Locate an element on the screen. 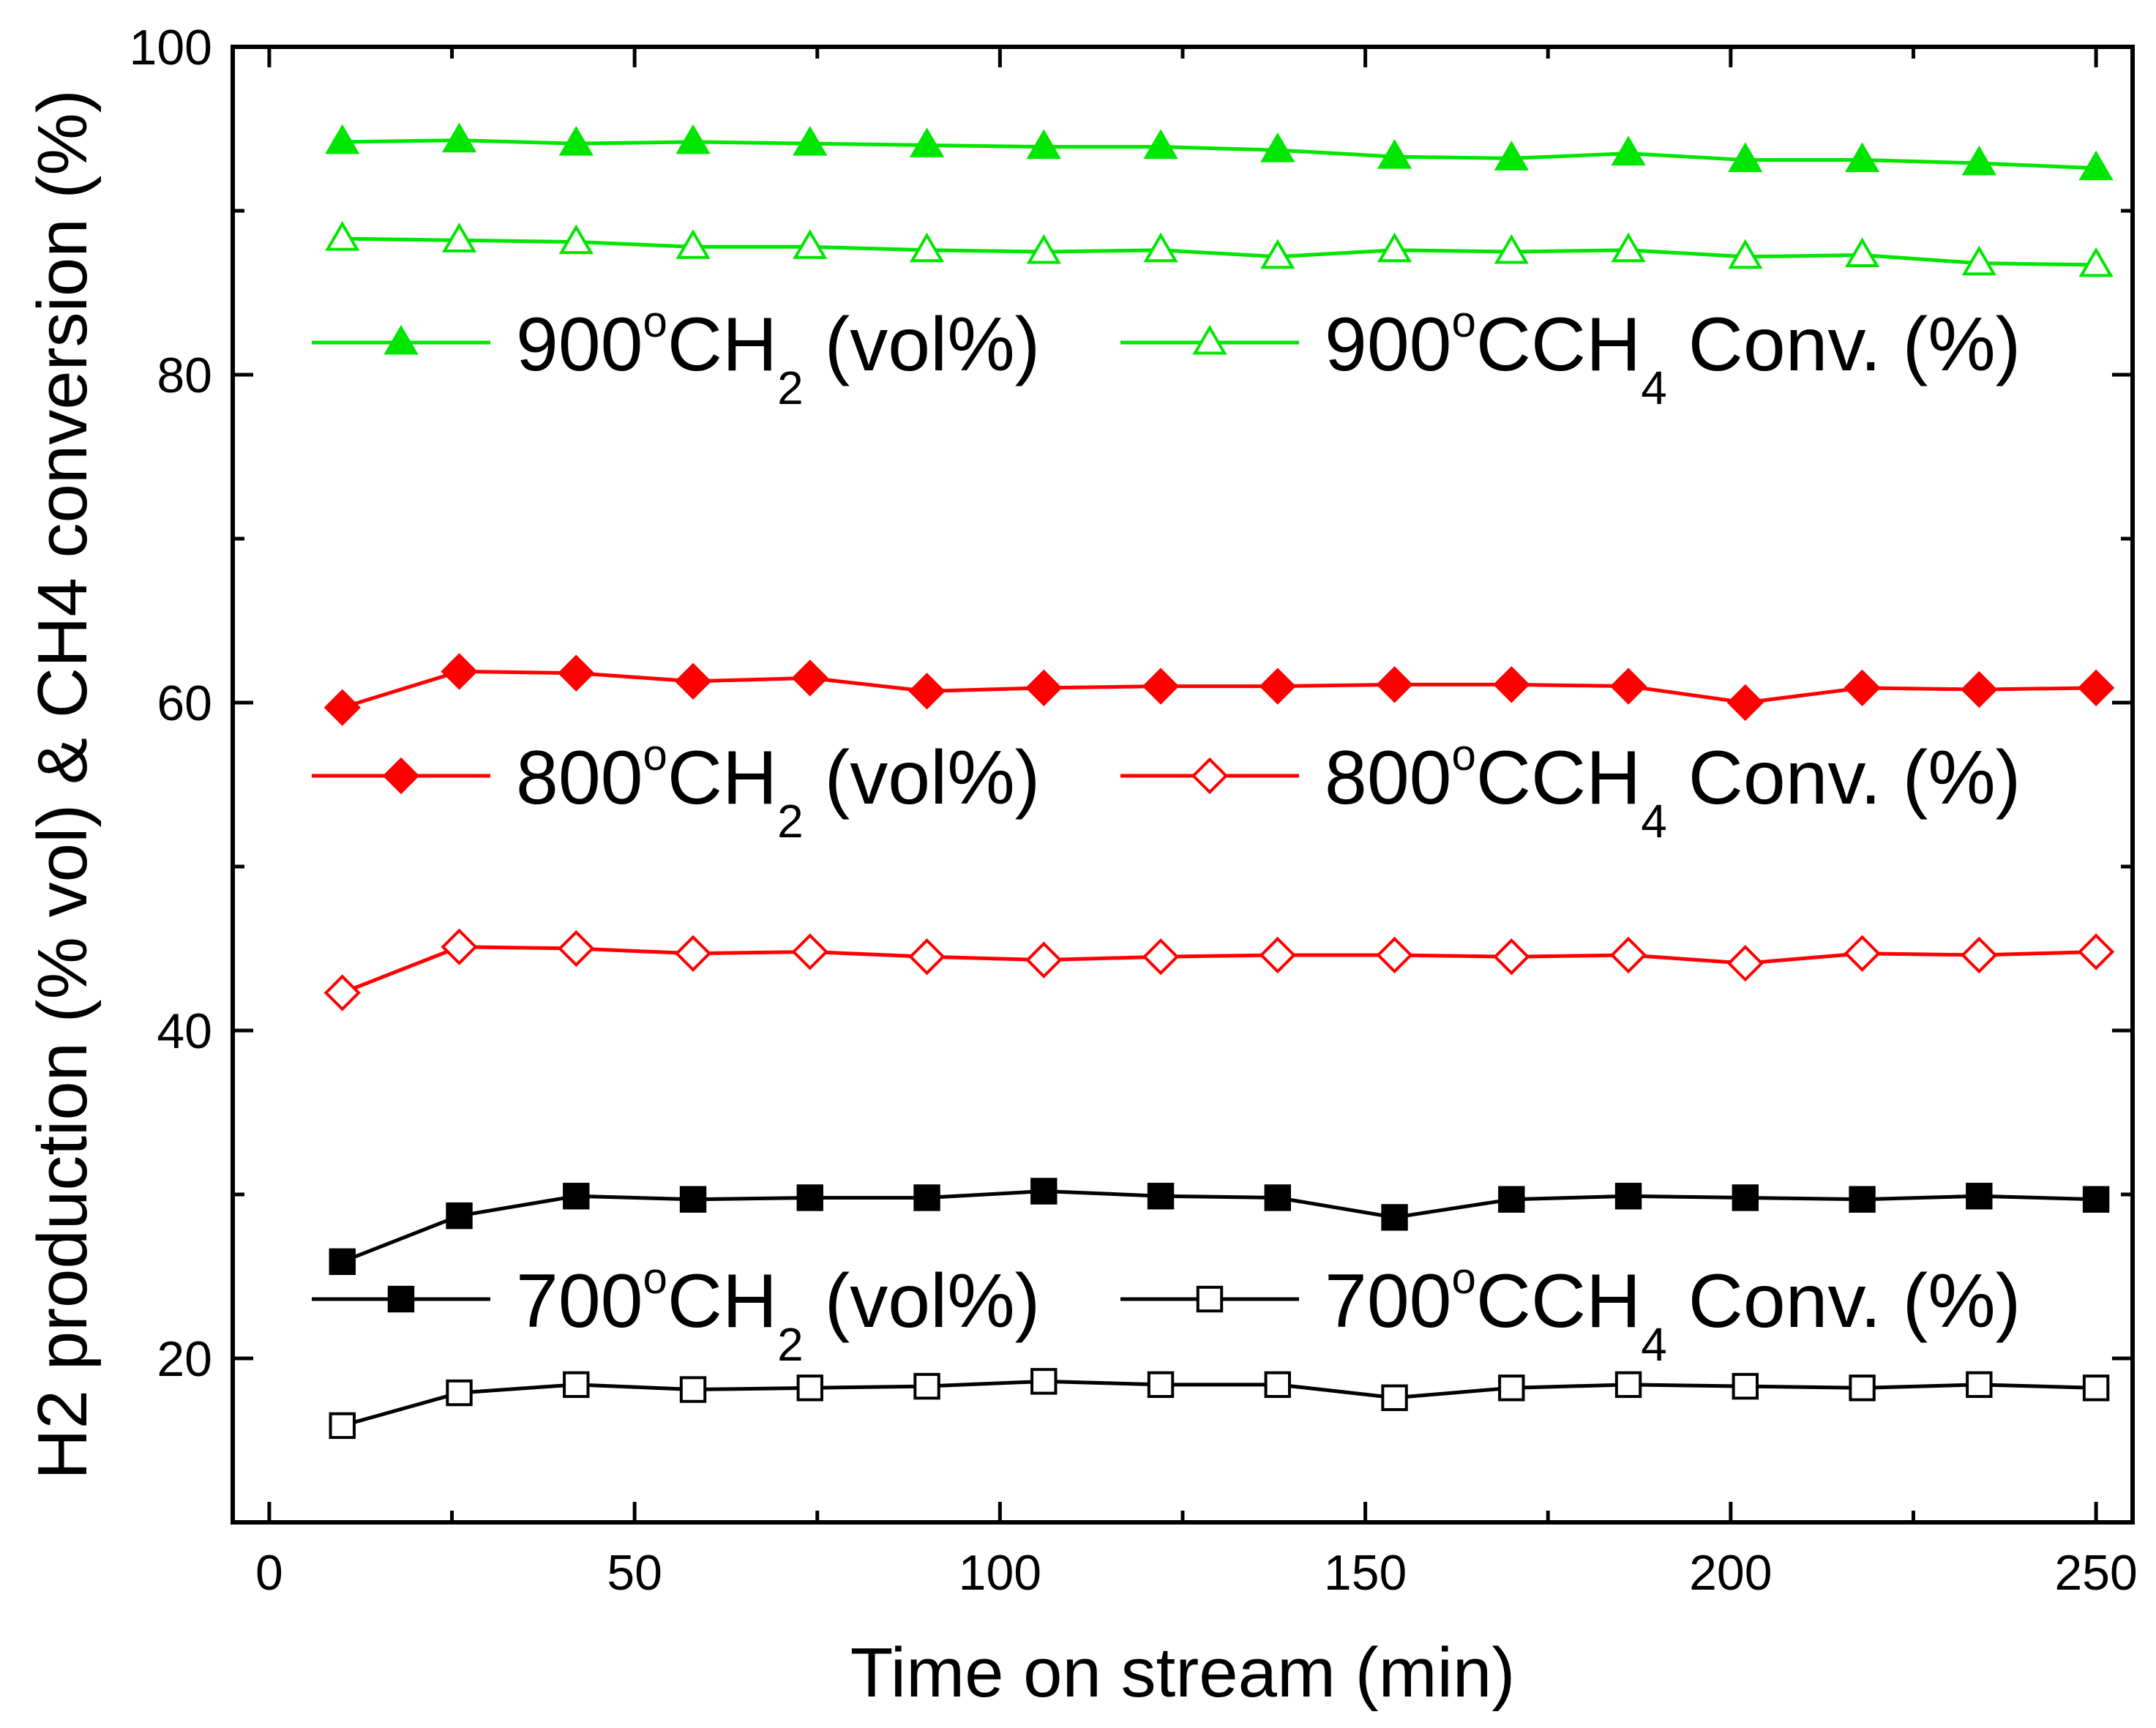  legend-label: 700oCCH4 Conv. (%) is located at coordinates (1673, 1312).